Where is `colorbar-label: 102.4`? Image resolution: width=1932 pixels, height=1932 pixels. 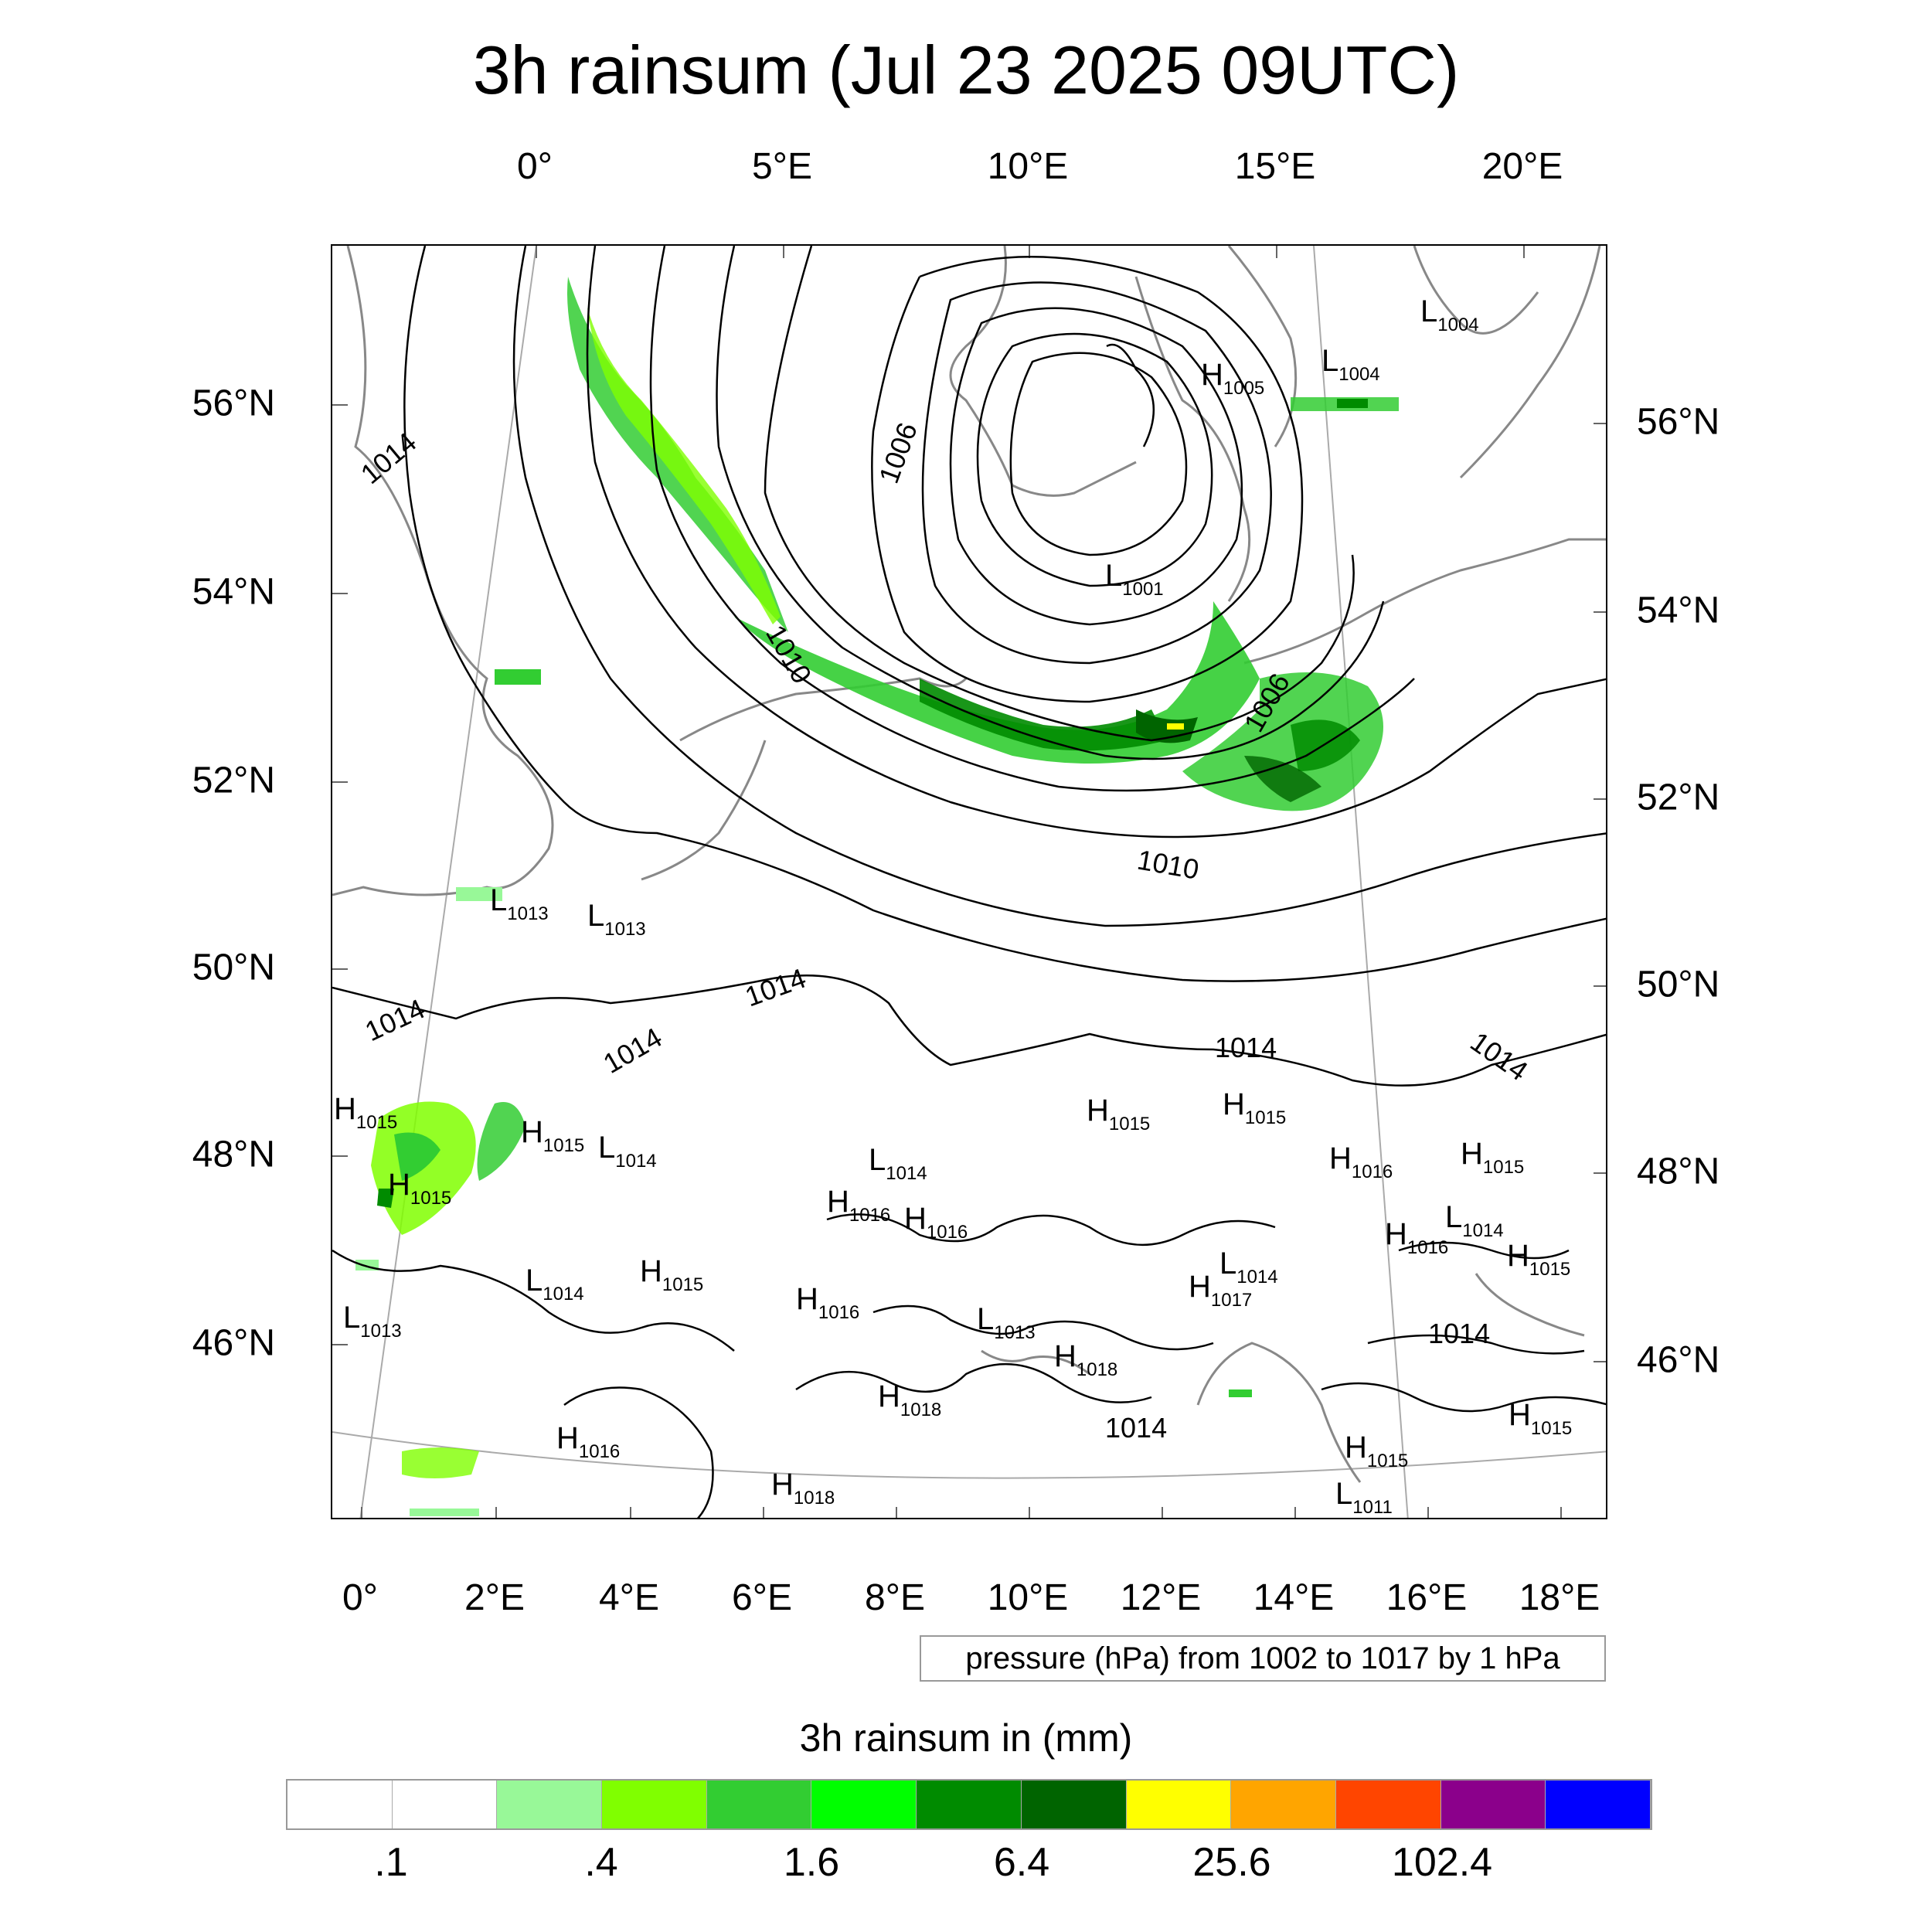 colorbar-label: 102.4 is located at coordinates (1442, 1863).